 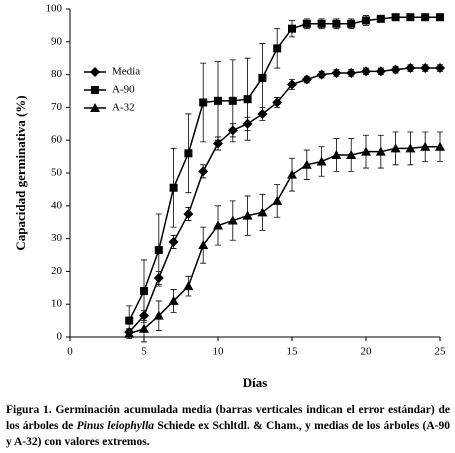 What do you see at coordinates (293, 352) in the screenshot?
I see `x-tick-label: 15` at bounding box center [293, 352].